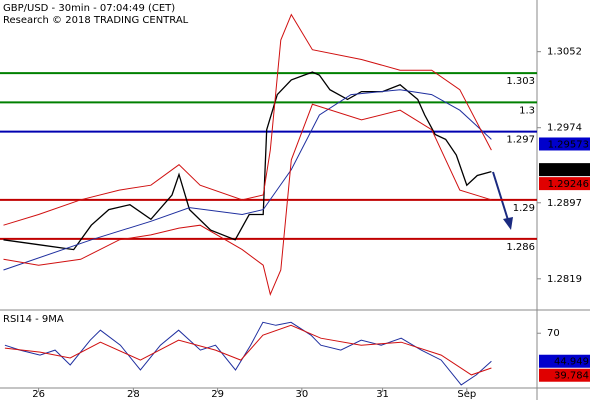  What do you see at coordinates (564, 52) in the screenshot?
I see `y-tick-label: 1.3052` at bounding box center [564, 52].